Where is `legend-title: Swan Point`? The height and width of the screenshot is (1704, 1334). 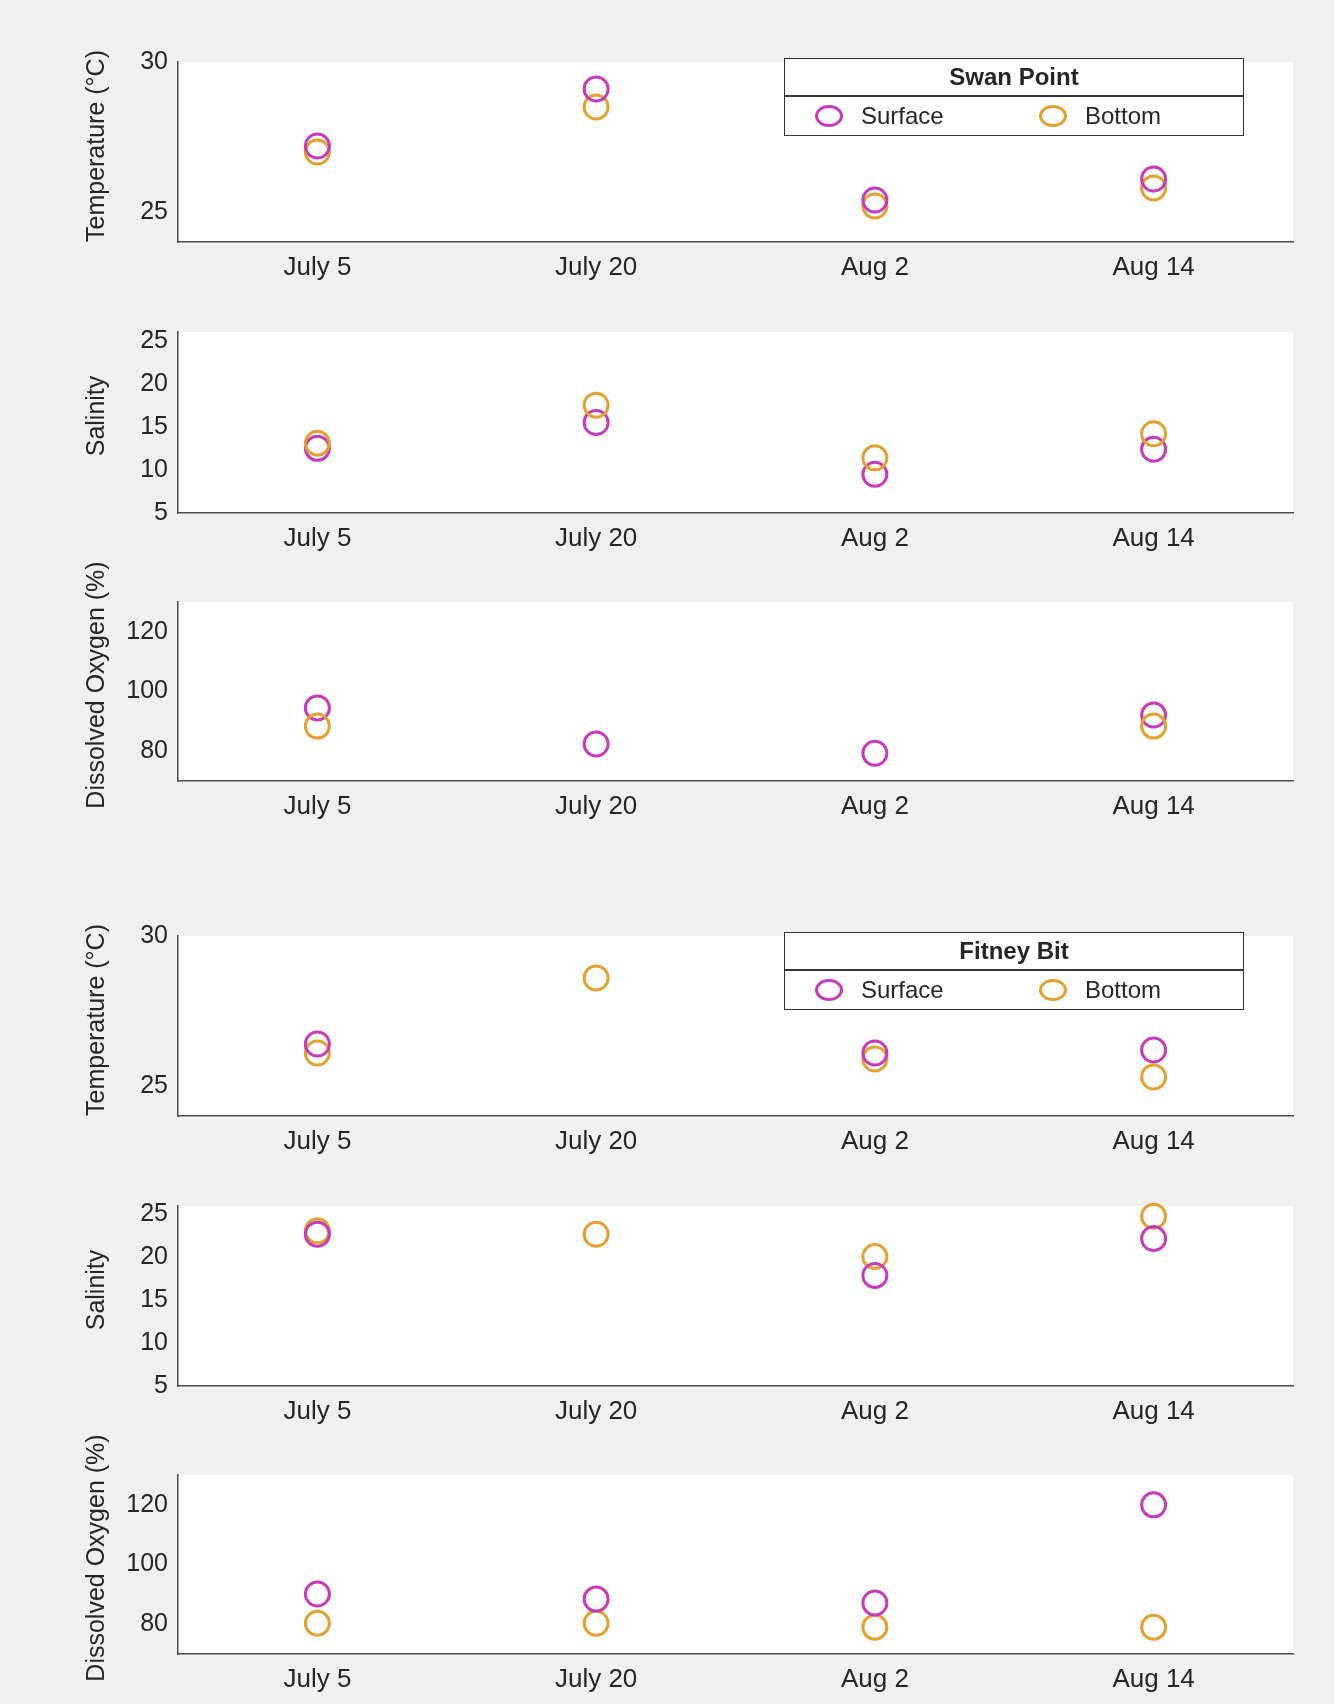
legend-title: Swan Point is located at coordinates (1014, 77).